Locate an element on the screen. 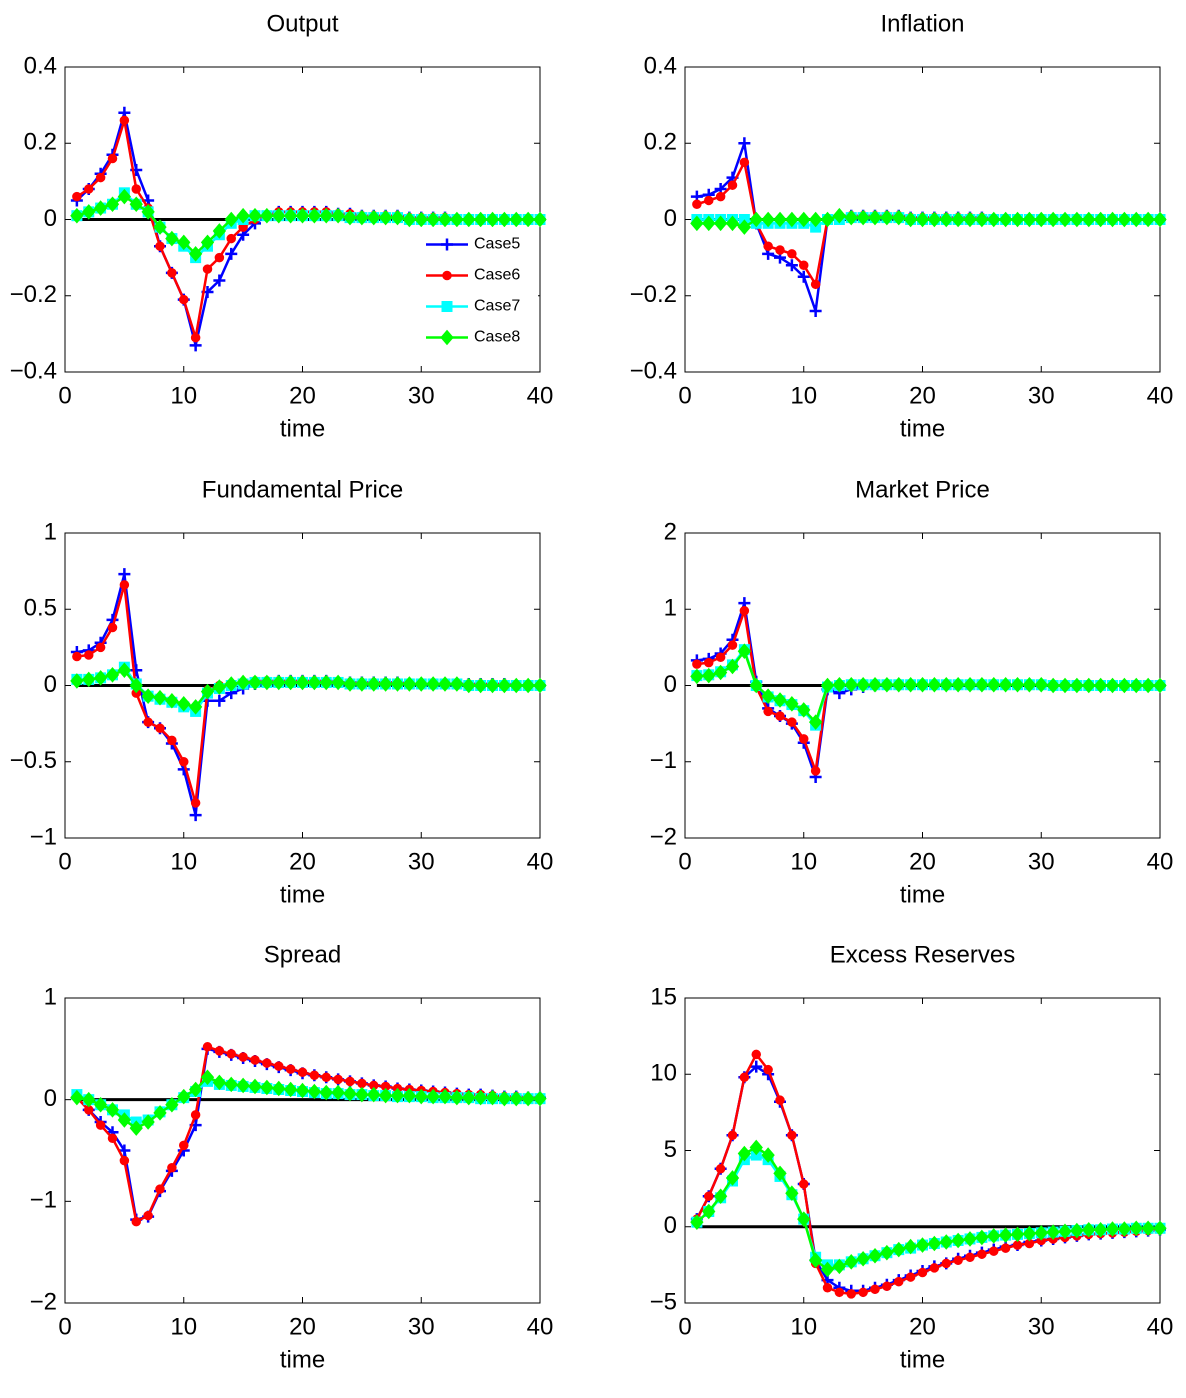 The height and width of the screenshot is (1398, 1186). y-tick-label: 10 is located at coordinates (663, 1073).